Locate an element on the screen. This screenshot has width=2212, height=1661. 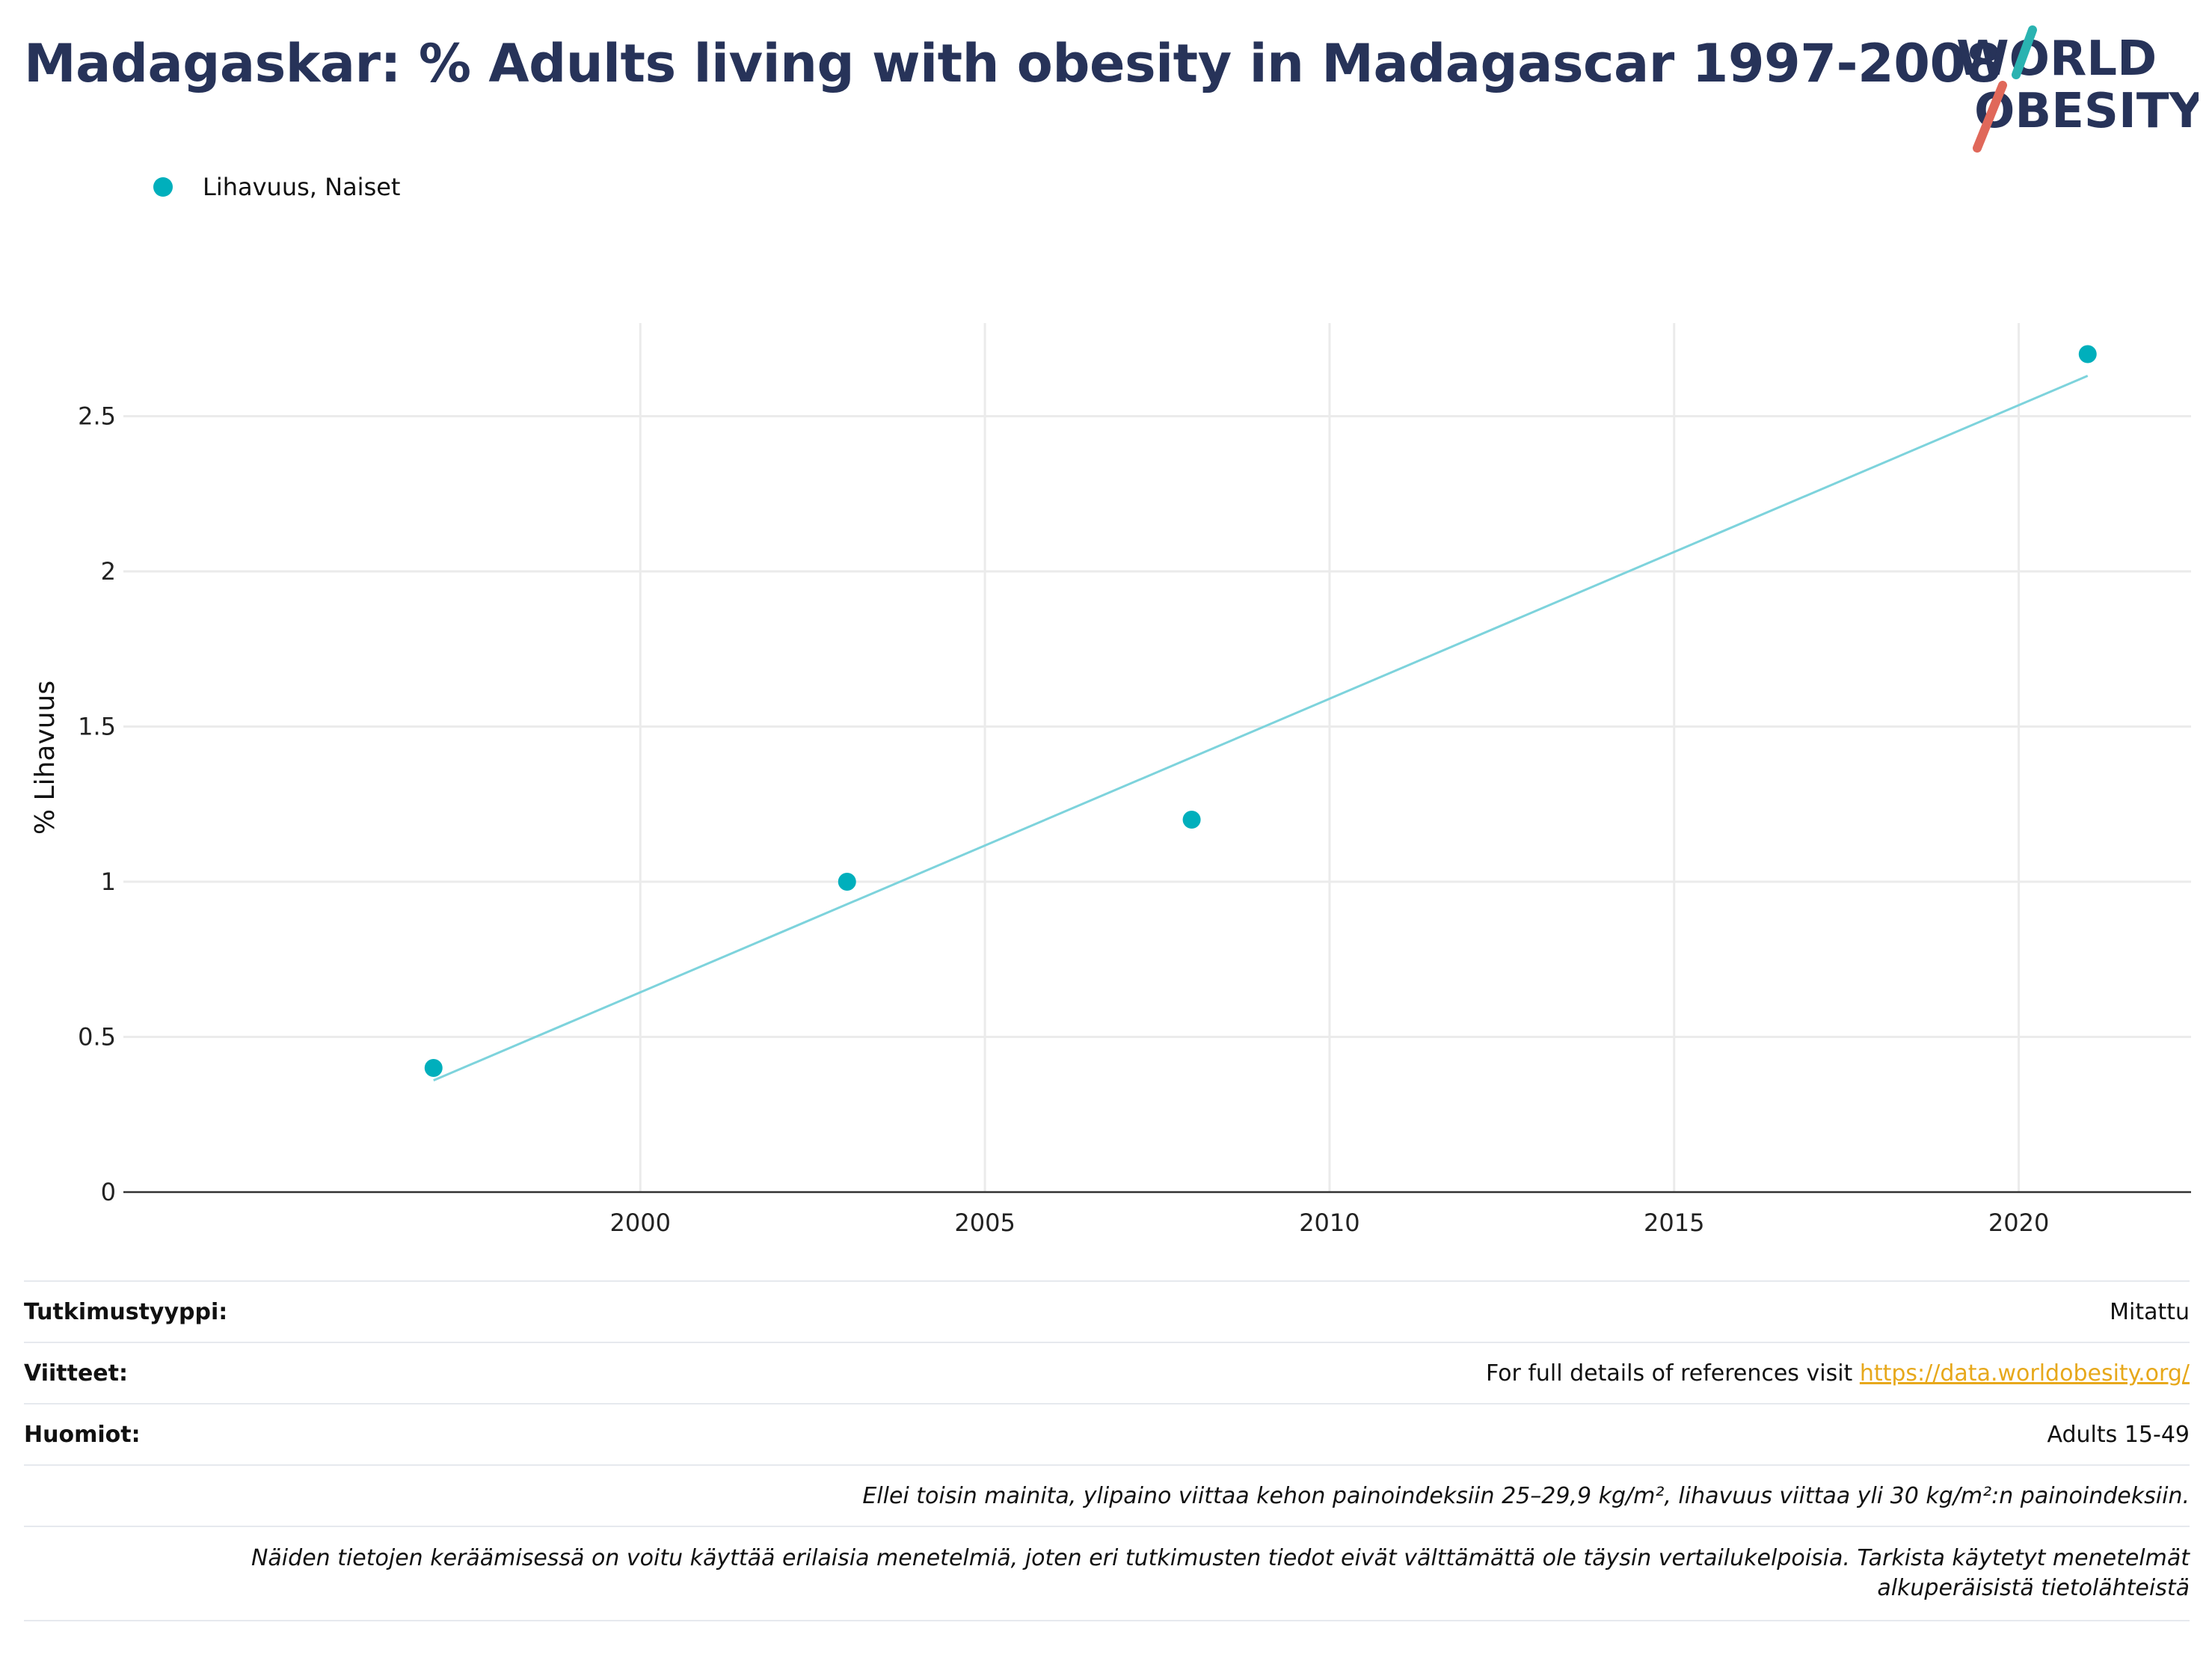
study-type-value: Mitattu is located at coordinates (2150, 1311).